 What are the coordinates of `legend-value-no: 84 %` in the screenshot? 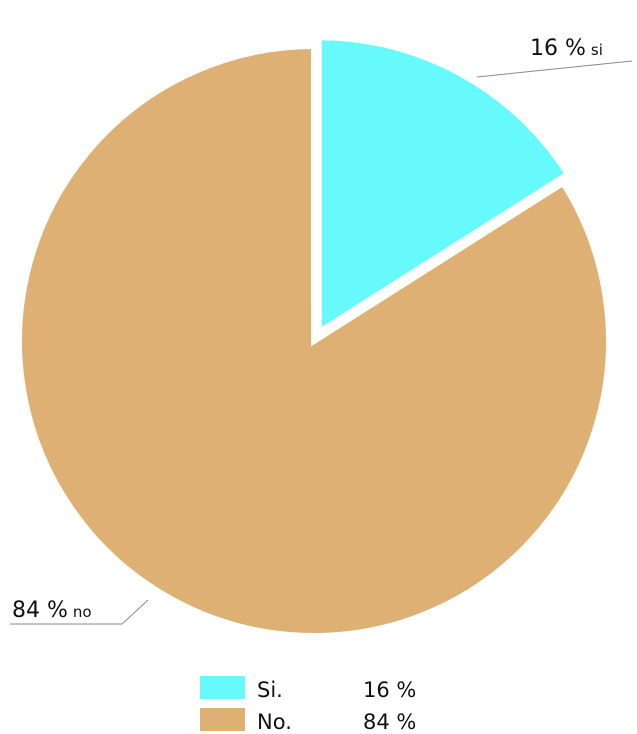 It's located at (389, 722).